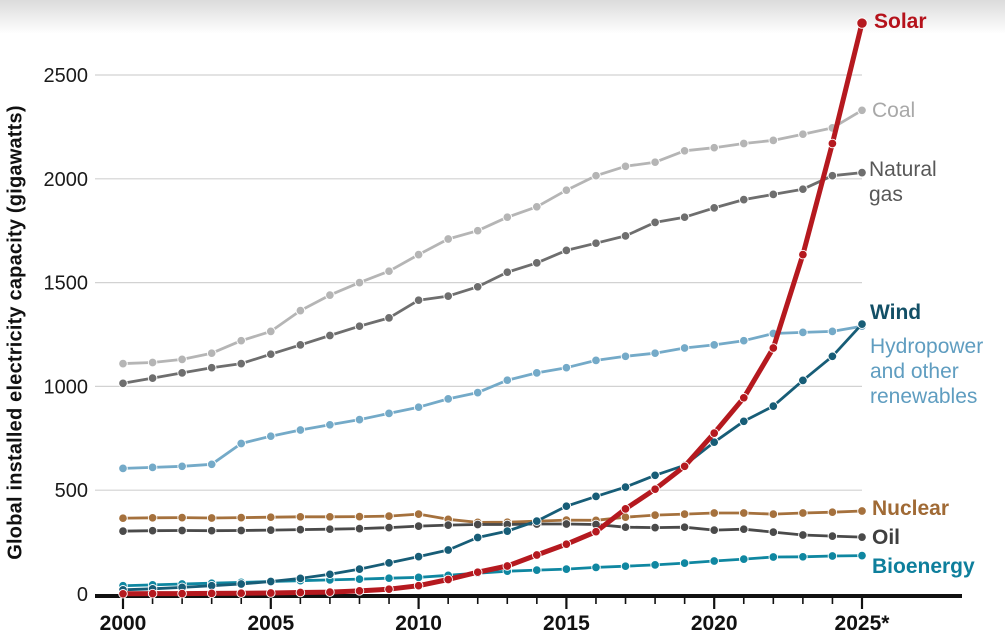 The height and width of the screenshot is (642, 1005). I want to click on svg-text: 2005, so click(270, 623).